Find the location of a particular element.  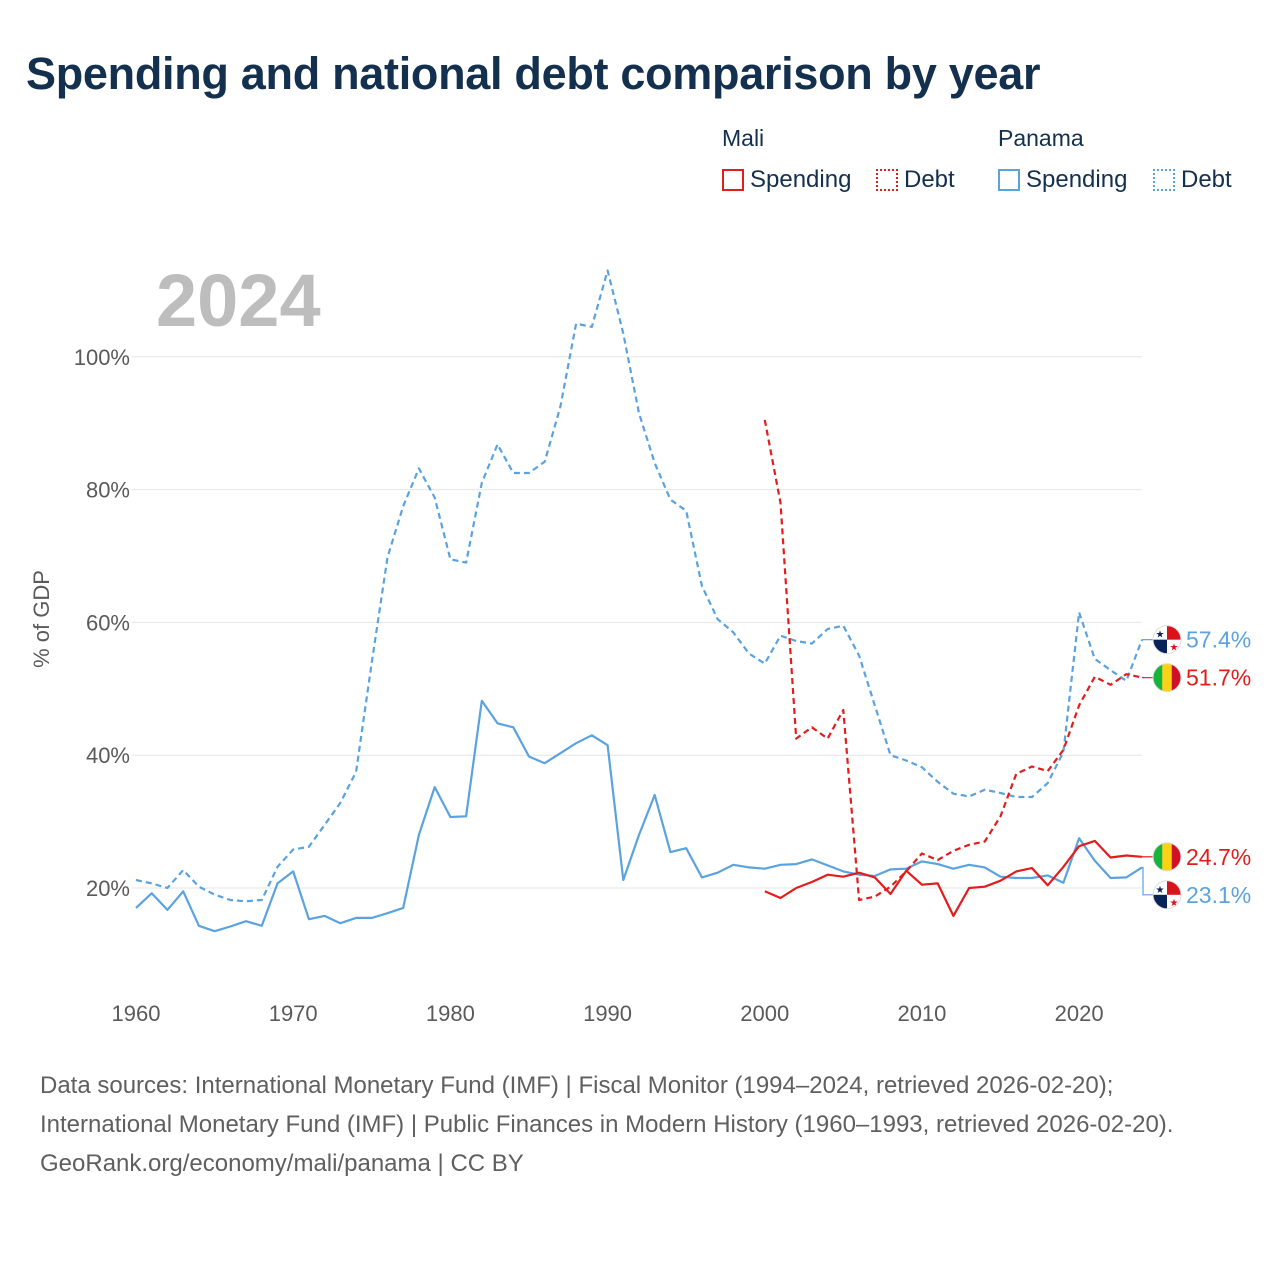

end-connector is located at coordinates (1147, 881).